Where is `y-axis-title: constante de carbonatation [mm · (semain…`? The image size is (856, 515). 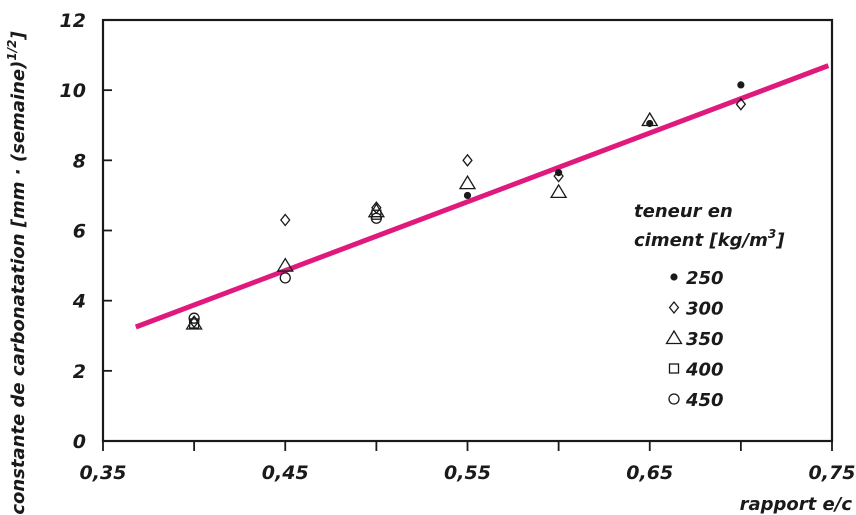
y-axis-title: constante de carbonatation [mm · (semain… is located at coordinates (17, 273).